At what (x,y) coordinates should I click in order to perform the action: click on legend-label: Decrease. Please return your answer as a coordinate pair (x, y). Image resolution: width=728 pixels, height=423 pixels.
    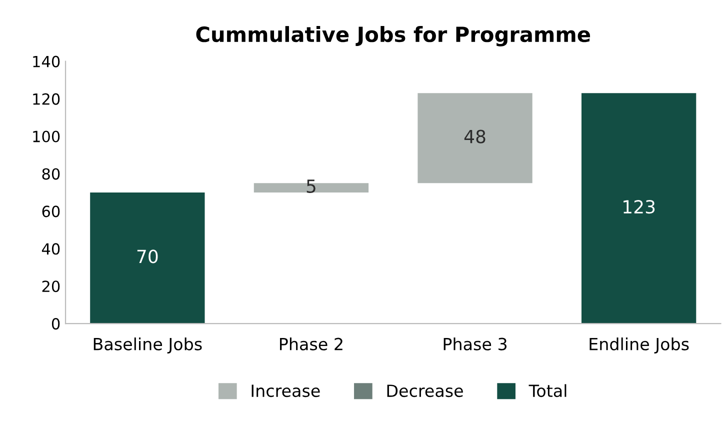
    Looking at the image, I should click on (425, 391).